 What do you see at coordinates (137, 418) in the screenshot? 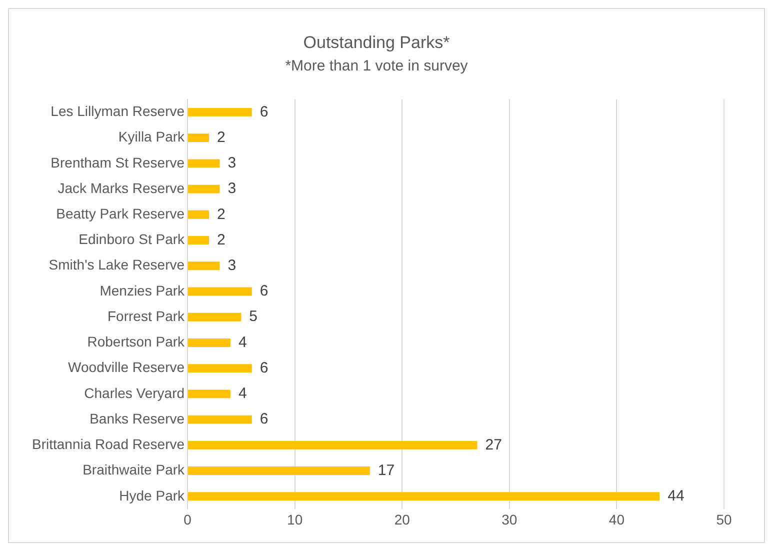
I see `y-tick-label: Banks Reserve` at bounding box center [137, 418].